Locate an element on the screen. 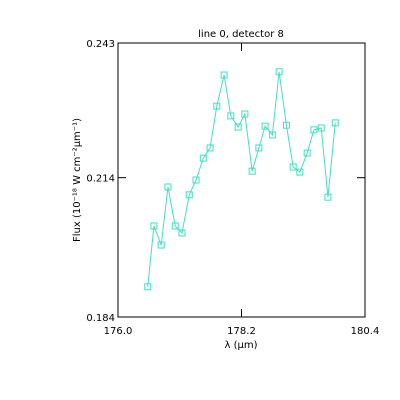  y-axis-label: Flux (10⁻¹⁸ W cm⁻²μm⁻¹) is located at coordinates (77, 180).